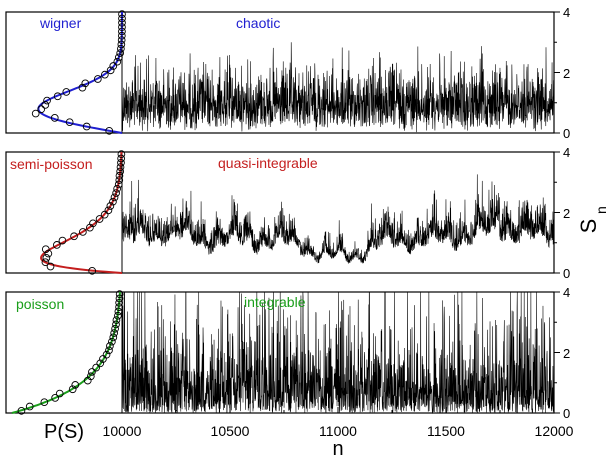 The width and height of the screenshot is (609, 458). I want to click on tick-top-2: 2, so click(566, 73).